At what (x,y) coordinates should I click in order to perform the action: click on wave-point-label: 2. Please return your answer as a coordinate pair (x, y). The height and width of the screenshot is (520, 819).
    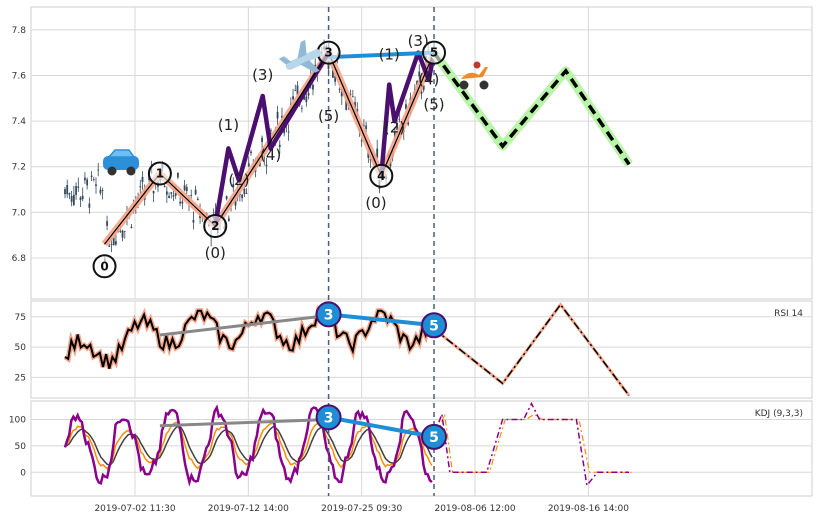
    Looking at the image, I should click on (215, 226).